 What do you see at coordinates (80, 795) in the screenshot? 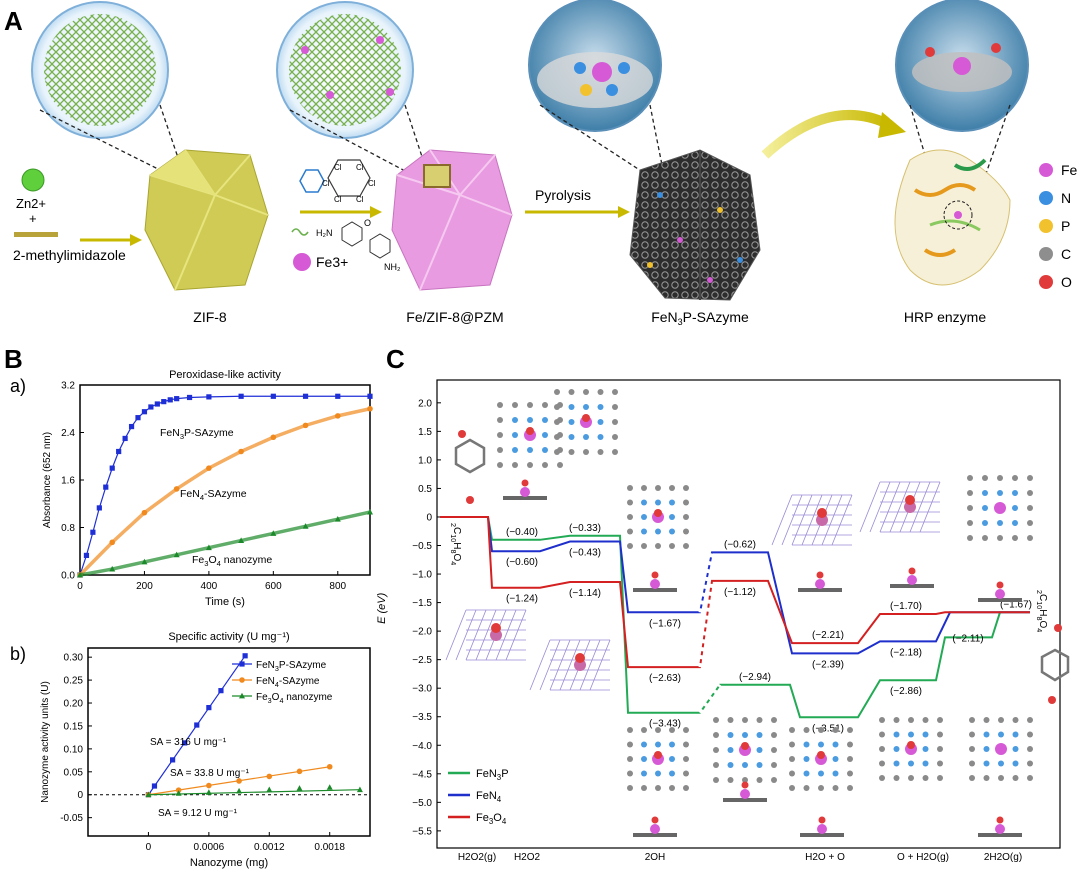
I see `y-tick-label: 0` at bounding box center [80, 795].